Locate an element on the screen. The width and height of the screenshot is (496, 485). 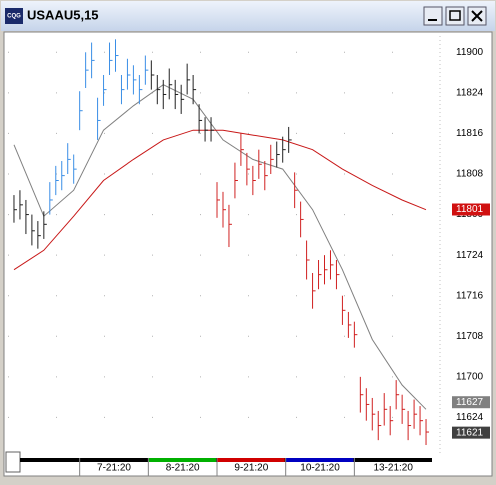
y-tick-label: 11808 is located at coordinates (470, 174).